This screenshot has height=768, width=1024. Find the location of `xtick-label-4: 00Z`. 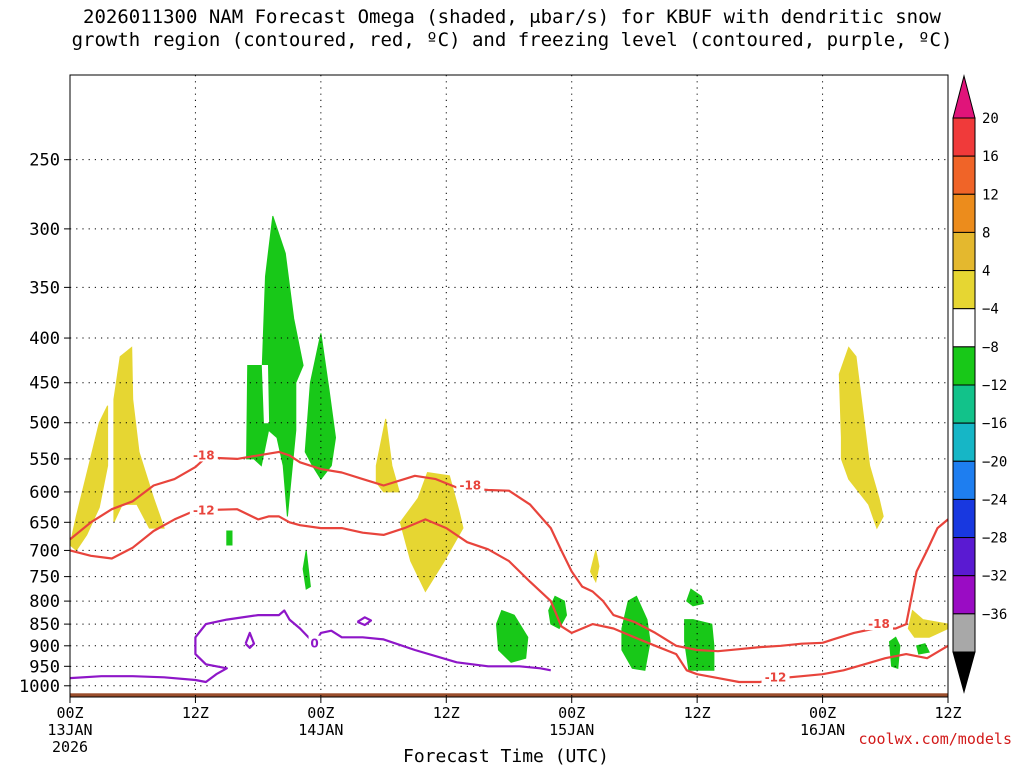

xtick-label-4: 00Z is located at coordinates (571, 713).